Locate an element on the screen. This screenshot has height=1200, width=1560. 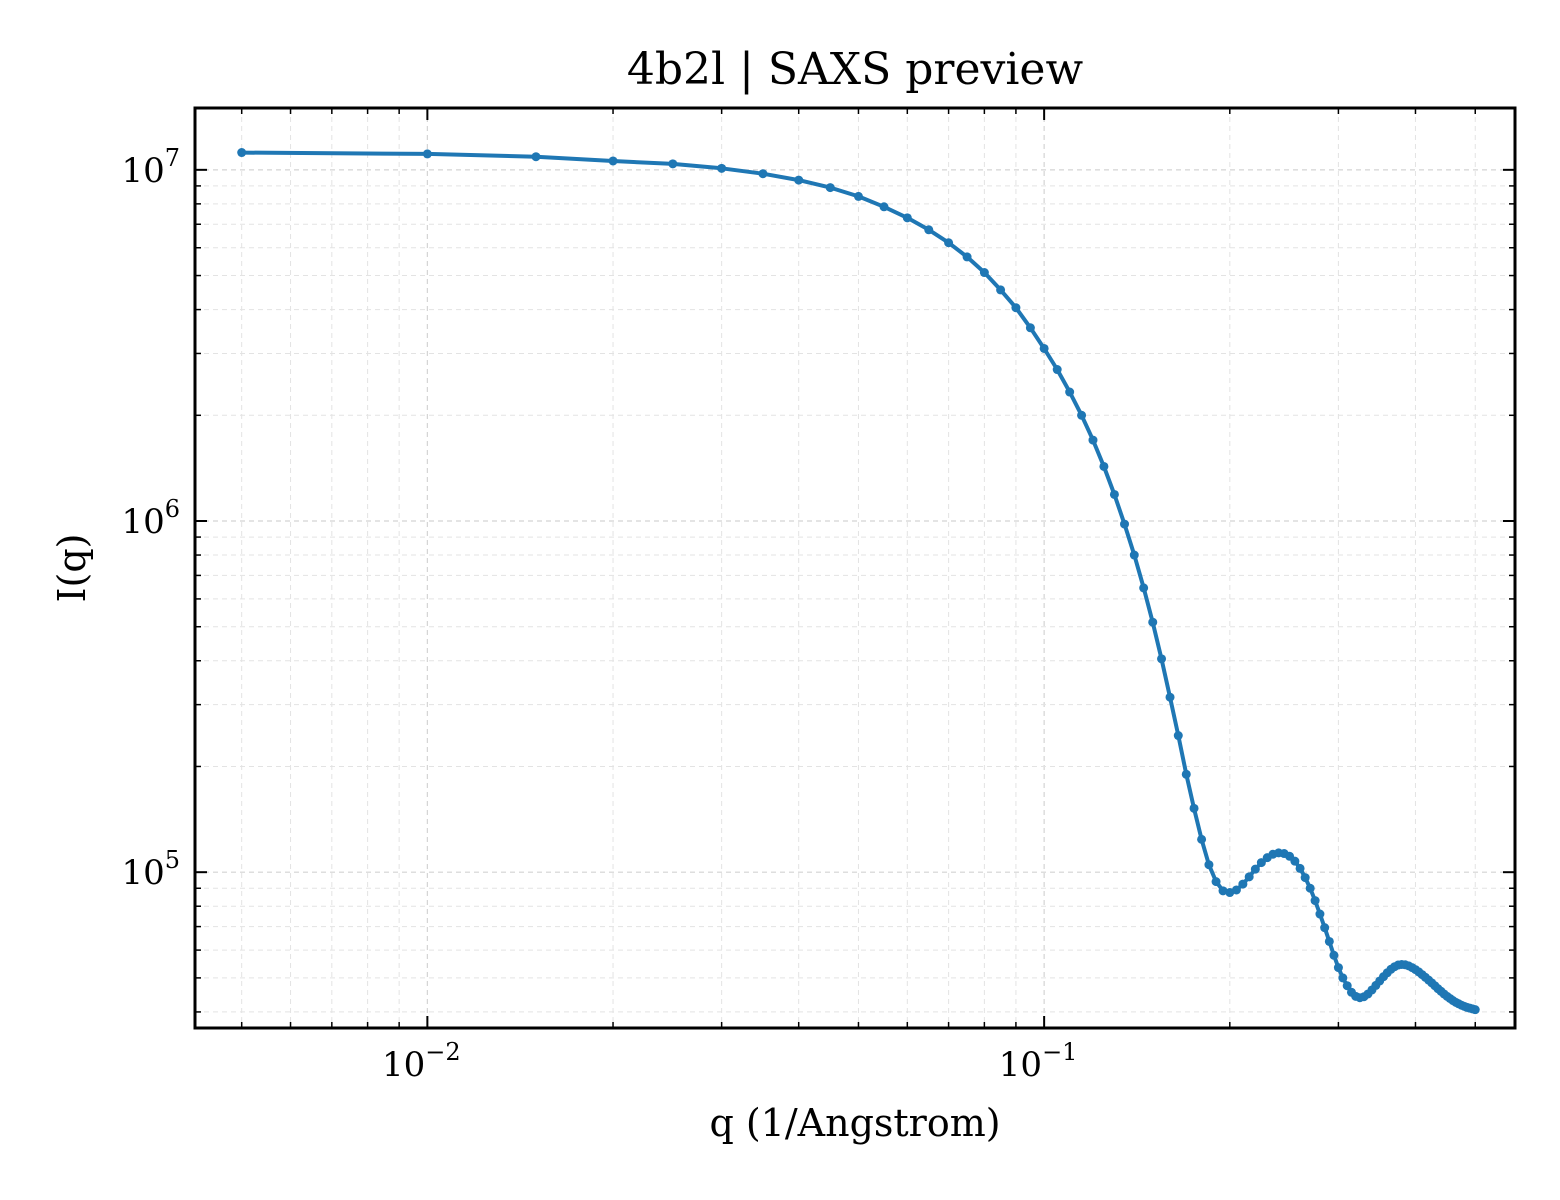
x-tick-label: 10⁻¹ is located at coordinates (1038, 1061).